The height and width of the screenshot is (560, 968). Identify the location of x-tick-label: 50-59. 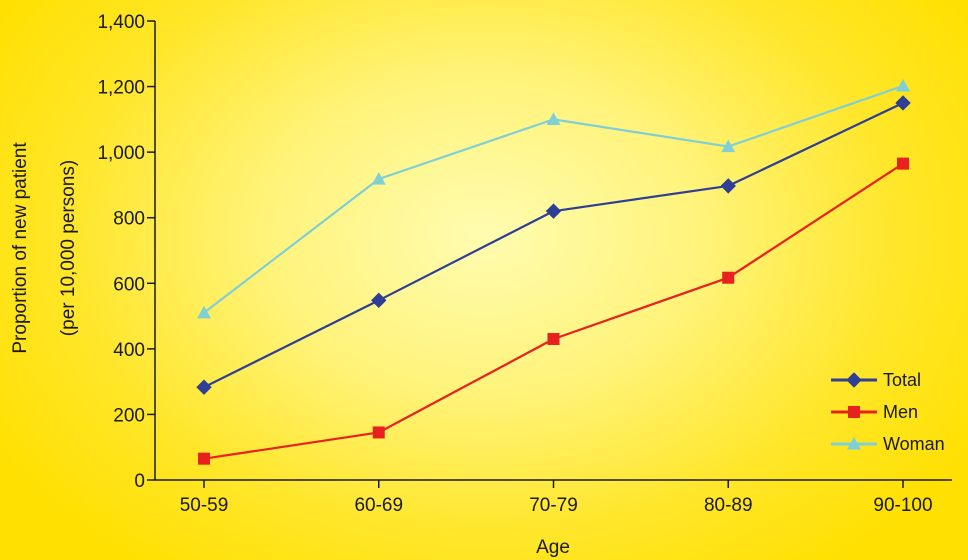
(204, 505).